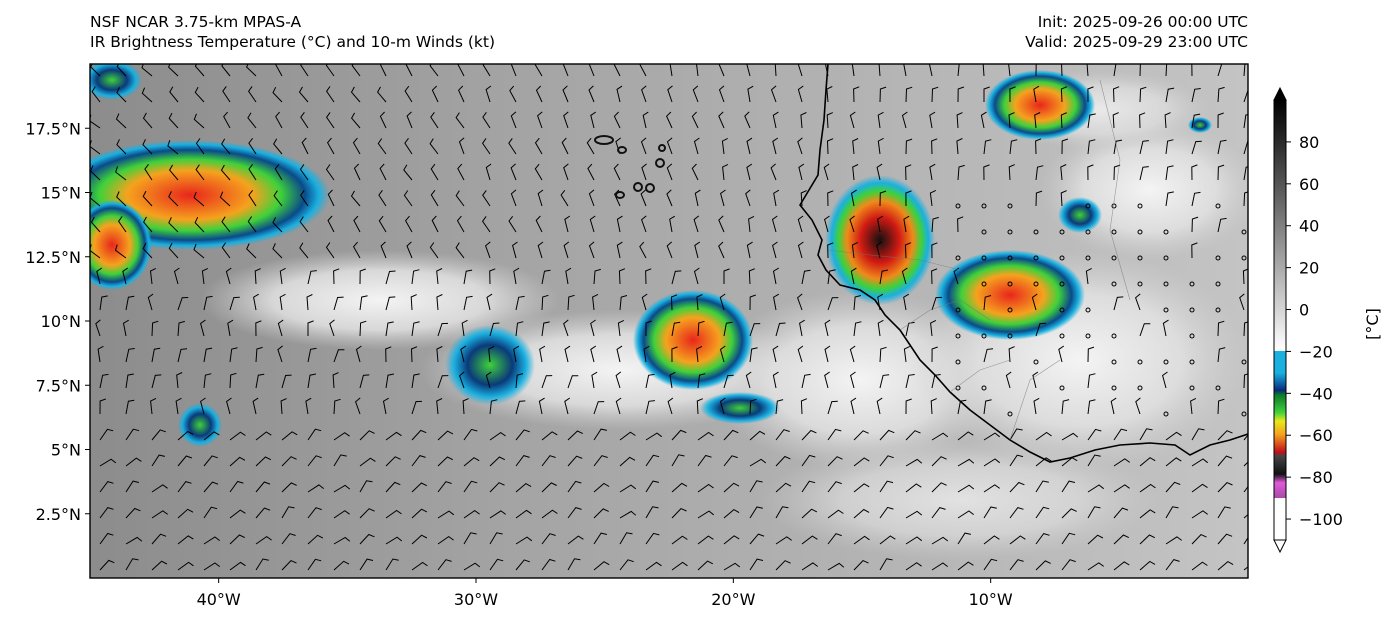 Image resolution: width=1394 pixels, height=623 pixels. I want to click on init-time: Init: 2025-09-26 00:00 UTC, so click(1142, 22).